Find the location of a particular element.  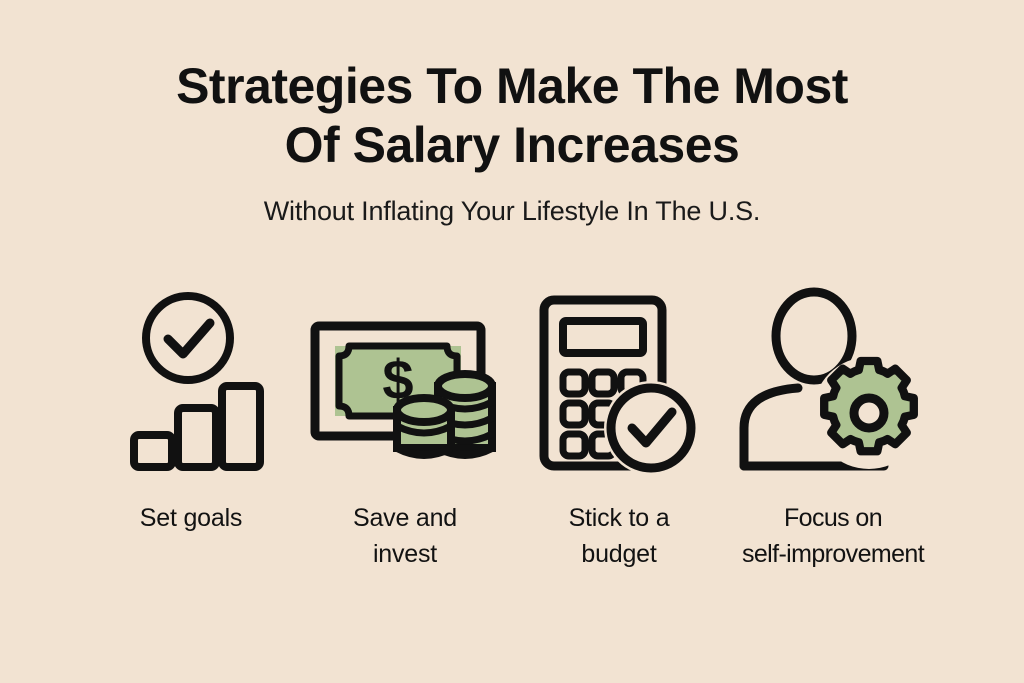

calculator-check-icon is located at coordinates (619, 378).